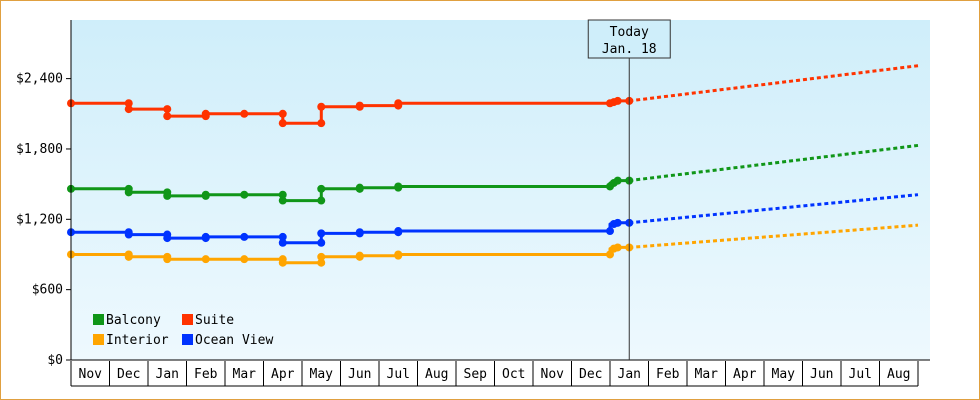 This screenshot has width=980, height=400. I want to click on today-box, so click(629, 39).